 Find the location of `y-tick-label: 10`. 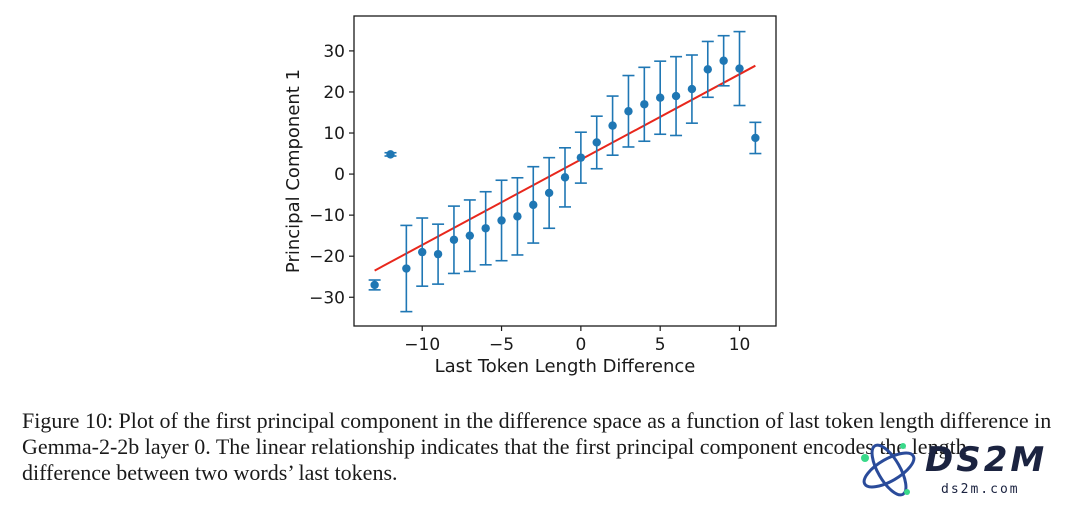

y-tick-label: 10 is located at coordinates (334, 134).